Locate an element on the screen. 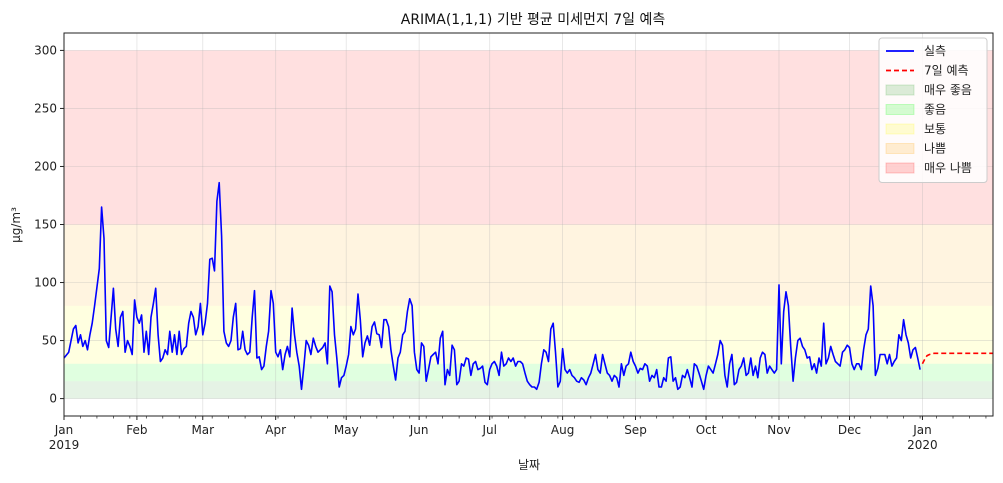 This screenshot has width=1003, height=483. x-axis-label: 날짜 is located at coordinates (529, 465).